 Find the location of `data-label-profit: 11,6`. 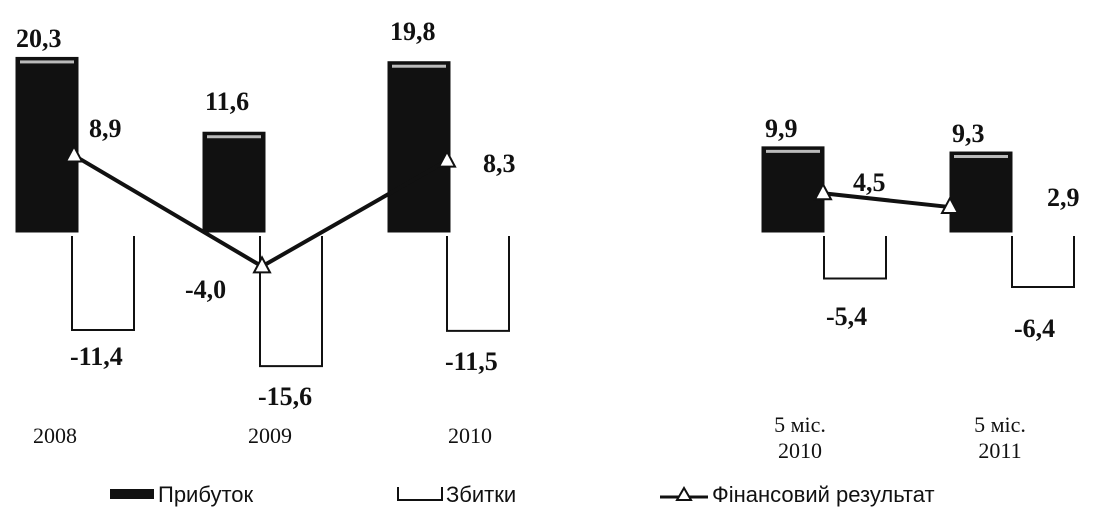

data-label-profit: 11,6 is located at coordinates (227, 101).